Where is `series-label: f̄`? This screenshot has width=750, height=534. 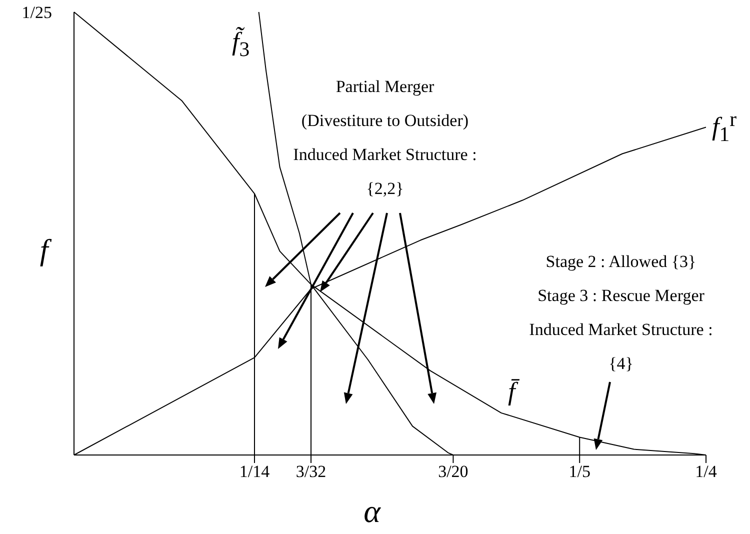
series-label: f̄ is located at coordinates (514, 391).